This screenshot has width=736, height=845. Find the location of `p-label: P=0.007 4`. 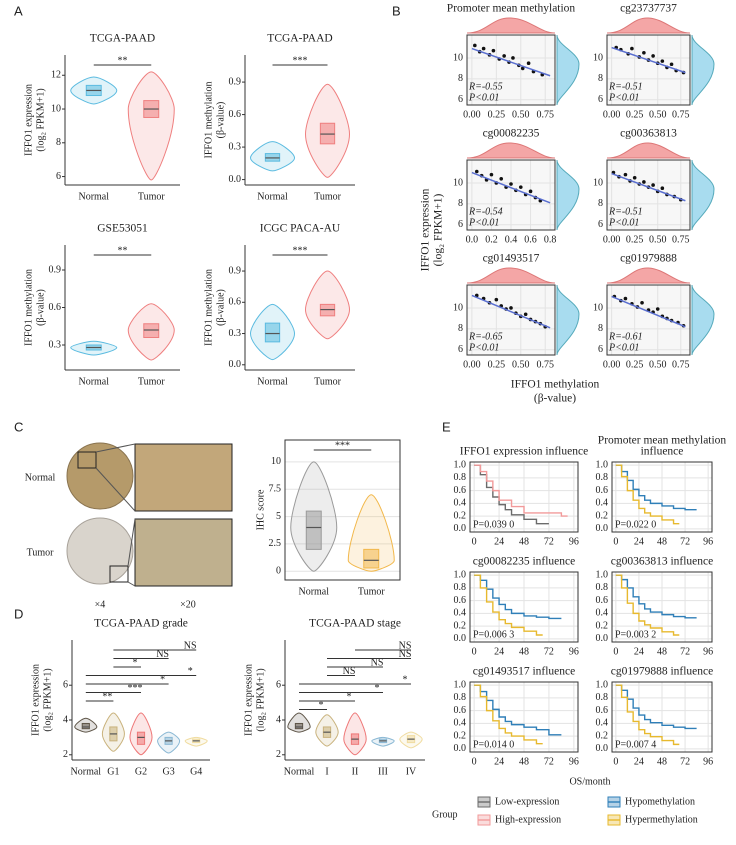

p-label: P=0.007 4 is located at coordinates (635, 744).